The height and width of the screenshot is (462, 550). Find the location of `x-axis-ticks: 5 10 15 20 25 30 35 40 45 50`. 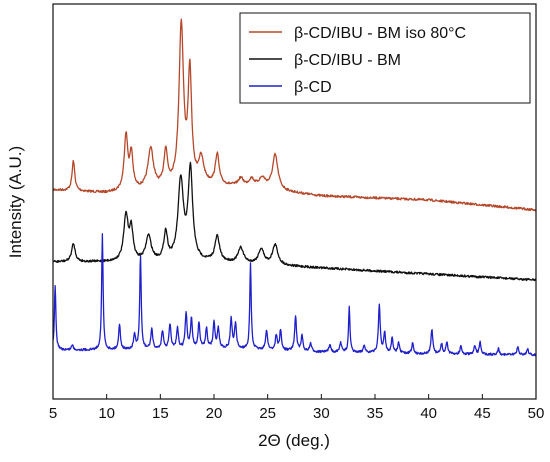

x-axis-ticks: 5 10 15 20 25 30 35 40 45 50 is located at coordinates (297, 408).